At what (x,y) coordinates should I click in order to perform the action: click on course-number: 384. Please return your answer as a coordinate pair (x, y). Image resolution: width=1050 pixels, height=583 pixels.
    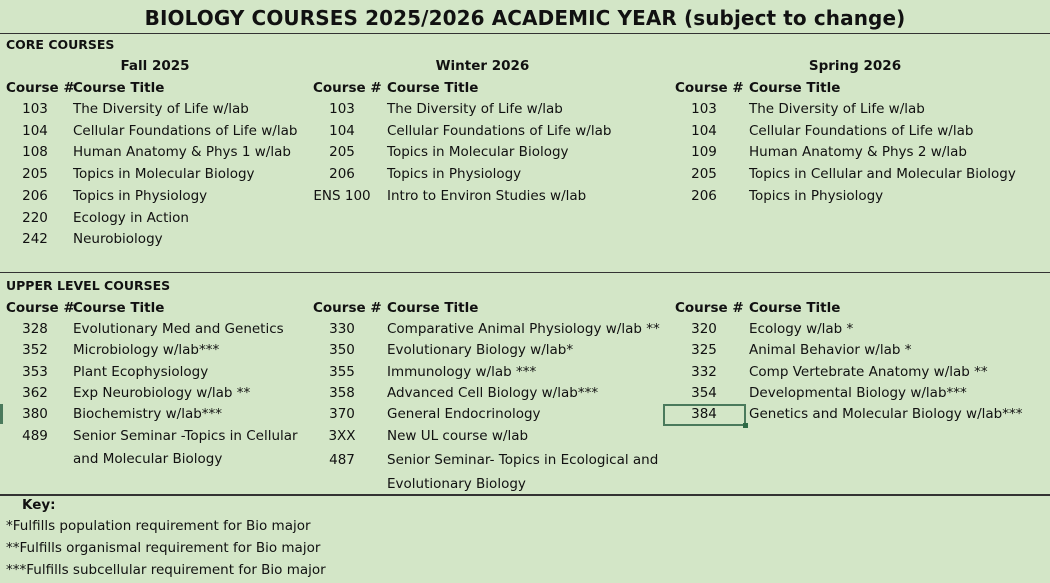
    Looking at the image, I should click on (704, 414).